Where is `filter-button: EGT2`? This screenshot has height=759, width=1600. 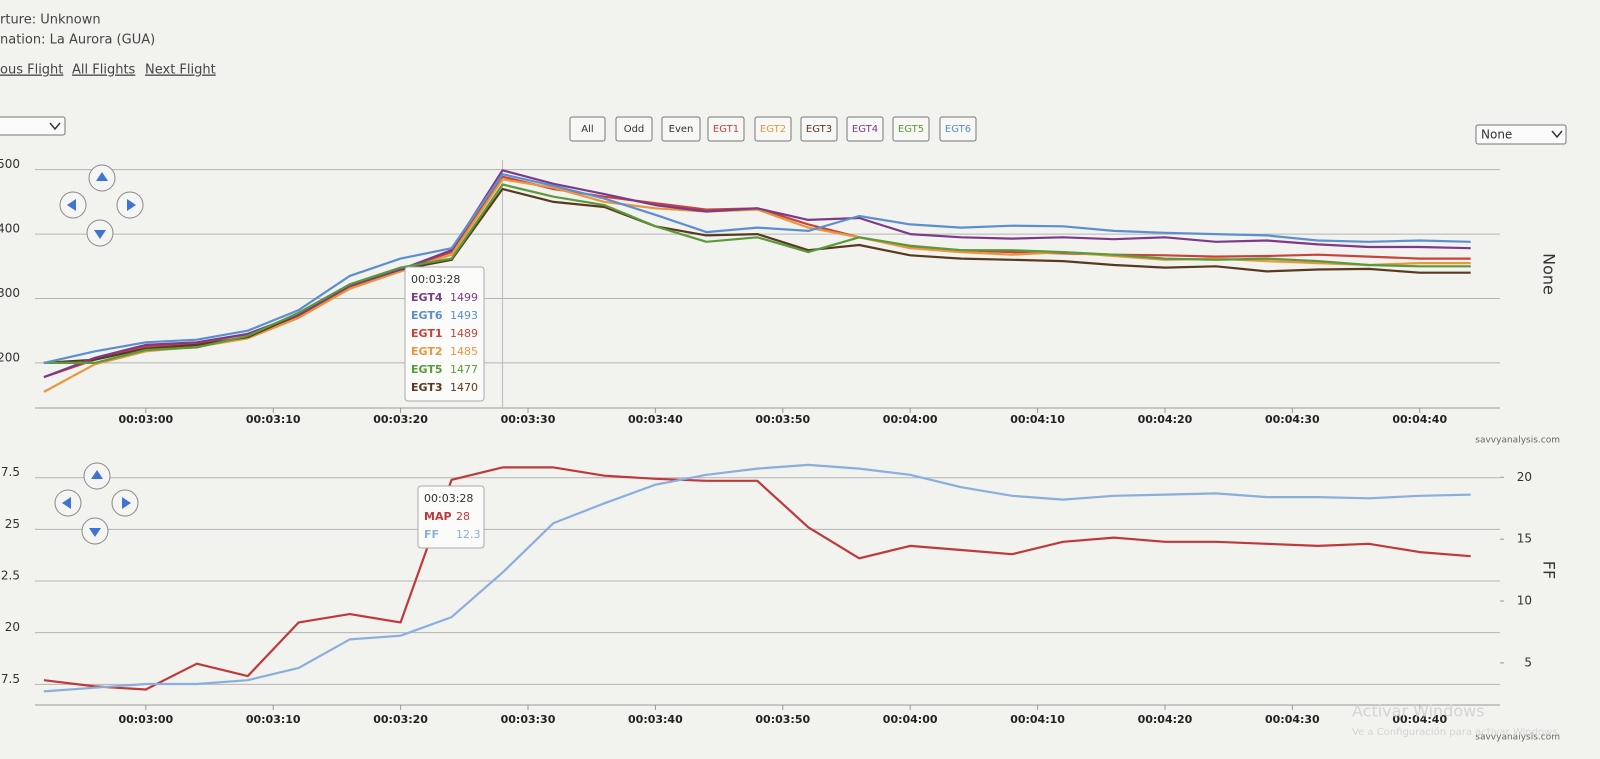
filter-button: EGT2 is located at coordinates (773, 129).